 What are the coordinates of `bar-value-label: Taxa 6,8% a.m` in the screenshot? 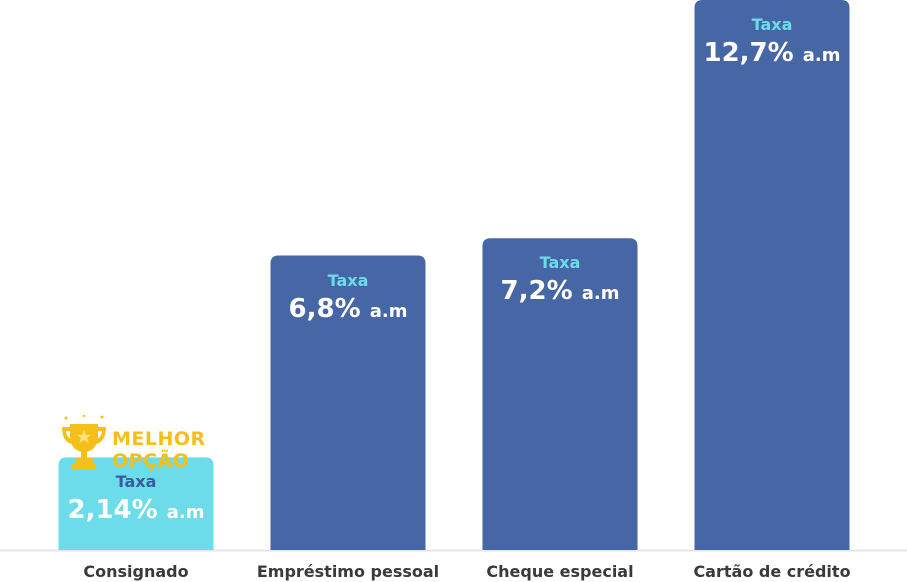 It's located at (348, 299).